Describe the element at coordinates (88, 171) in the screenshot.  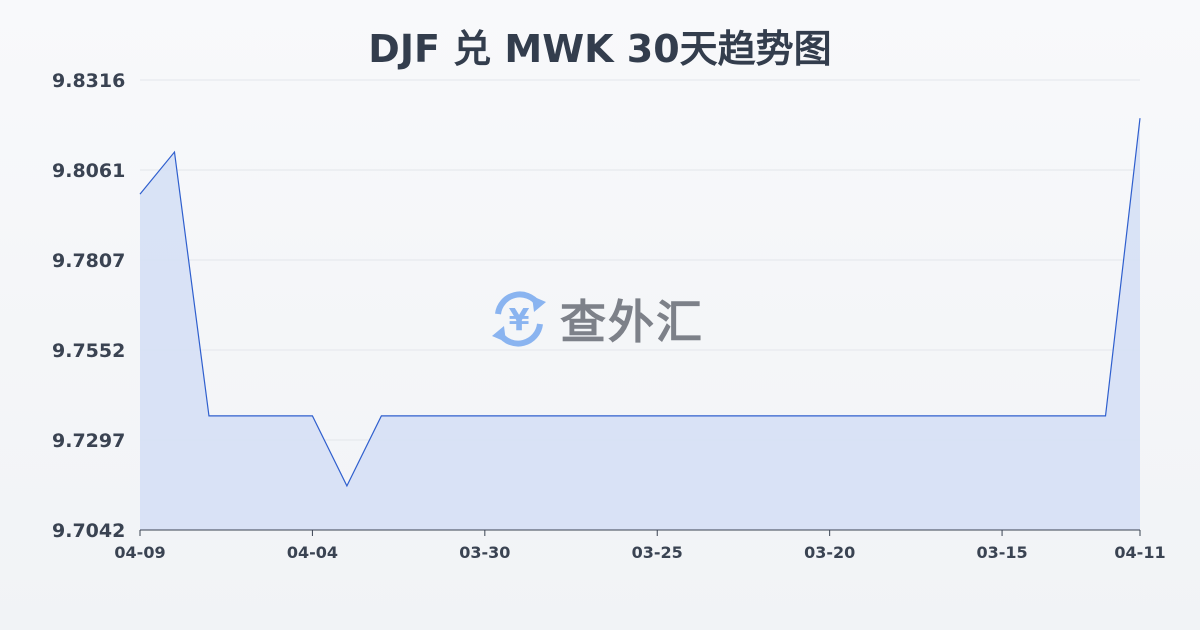
I see `y-tick-label: 9.8061` at that location.